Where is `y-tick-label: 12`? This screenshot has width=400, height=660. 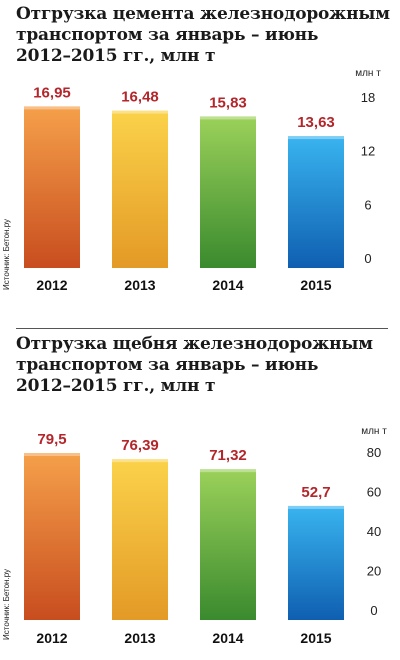
y-tick-label: 12 is located at coordinates (368, 151).